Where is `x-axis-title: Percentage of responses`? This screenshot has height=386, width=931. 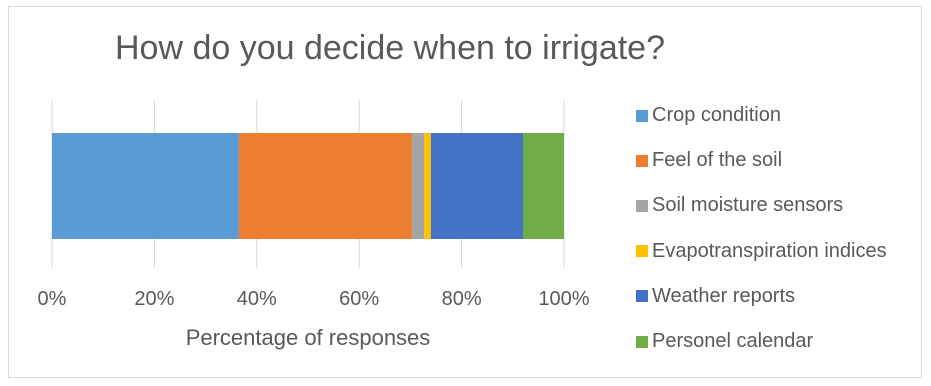 x-axis-title: Percentage of responses is located at coordinates (308, 337).